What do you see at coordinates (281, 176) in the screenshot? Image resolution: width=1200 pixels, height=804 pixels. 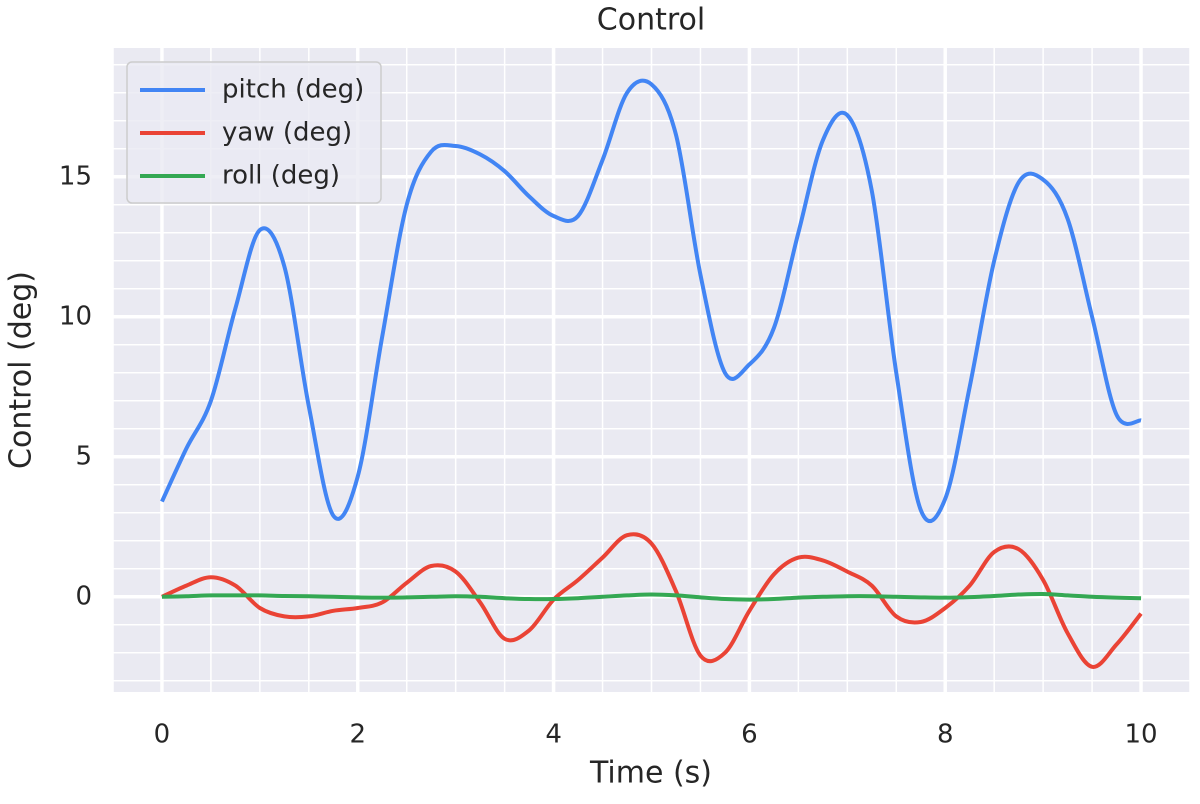 I see `legend-label: roll (deg)` at bounding box center [281, 176].